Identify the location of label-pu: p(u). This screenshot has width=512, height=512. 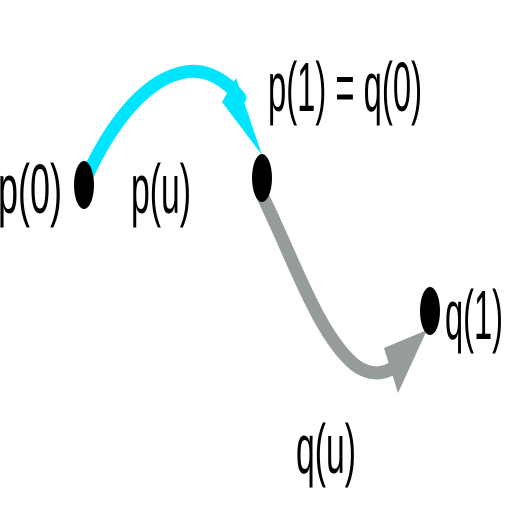
(161, 189).